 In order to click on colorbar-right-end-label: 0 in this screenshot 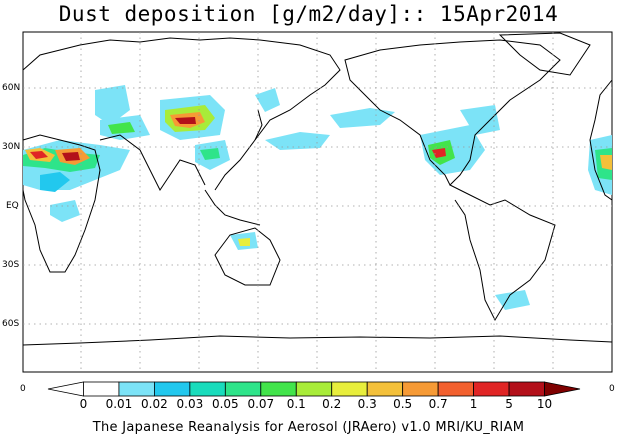, I will do `click(612, 389)`.